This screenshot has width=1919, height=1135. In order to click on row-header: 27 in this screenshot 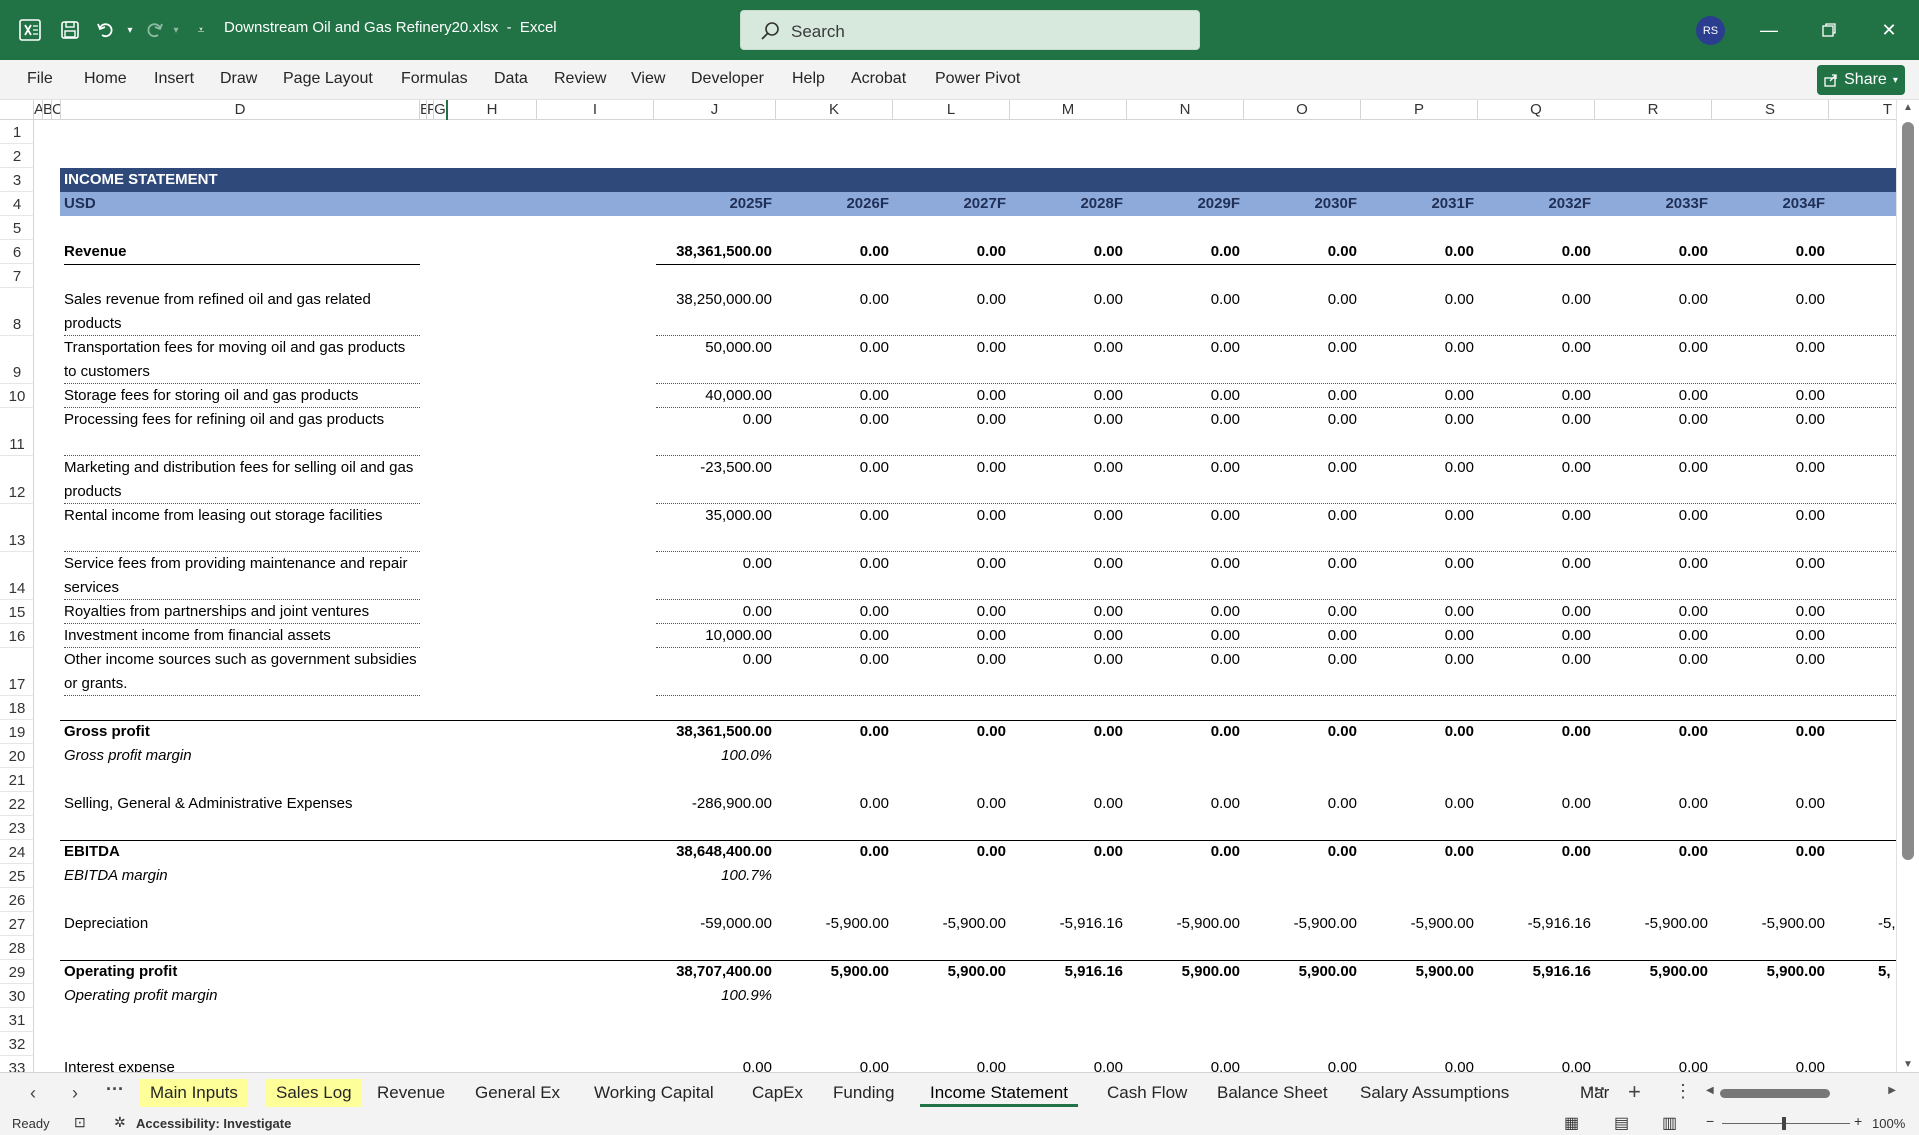, I will do `click(17, 924)`.